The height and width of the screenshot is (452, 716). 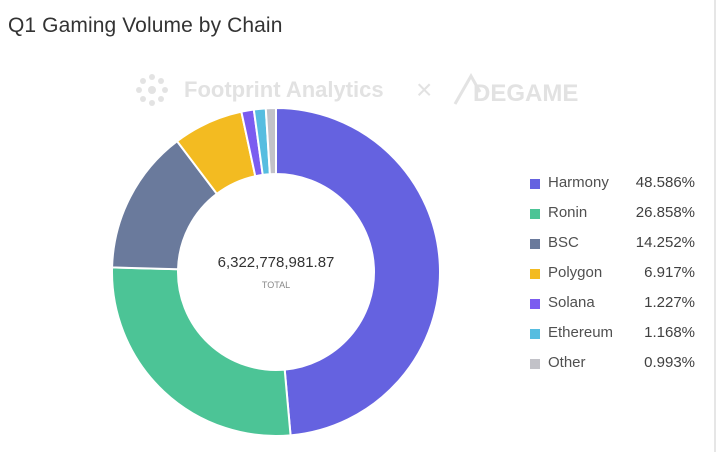 I want to click on footprint-logo-icon, so click(x=152, y=90).